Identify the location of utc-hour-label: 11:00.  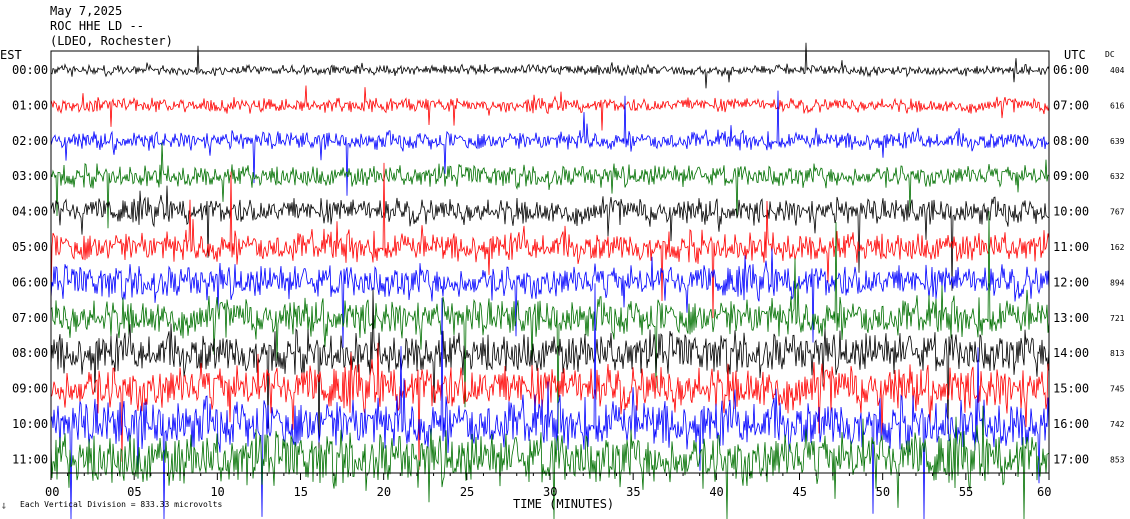
(1071, 247).